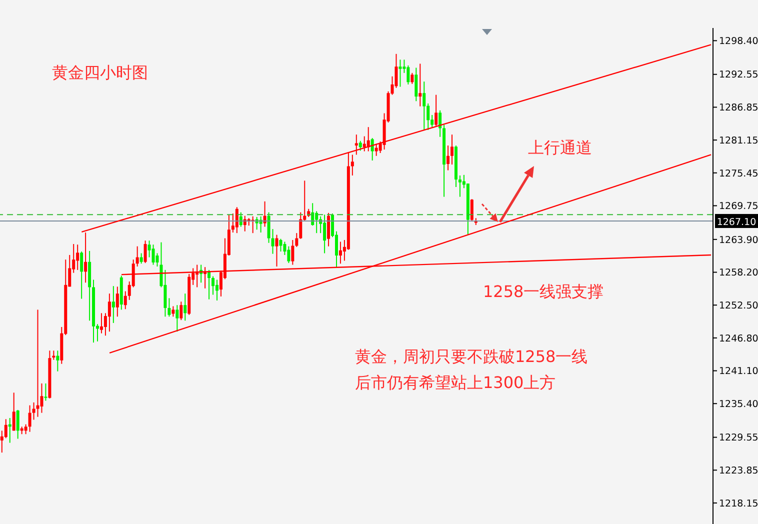 The image size is (758, 524). I want to click on y-tick-label: 1292.55, so click(738, 75).